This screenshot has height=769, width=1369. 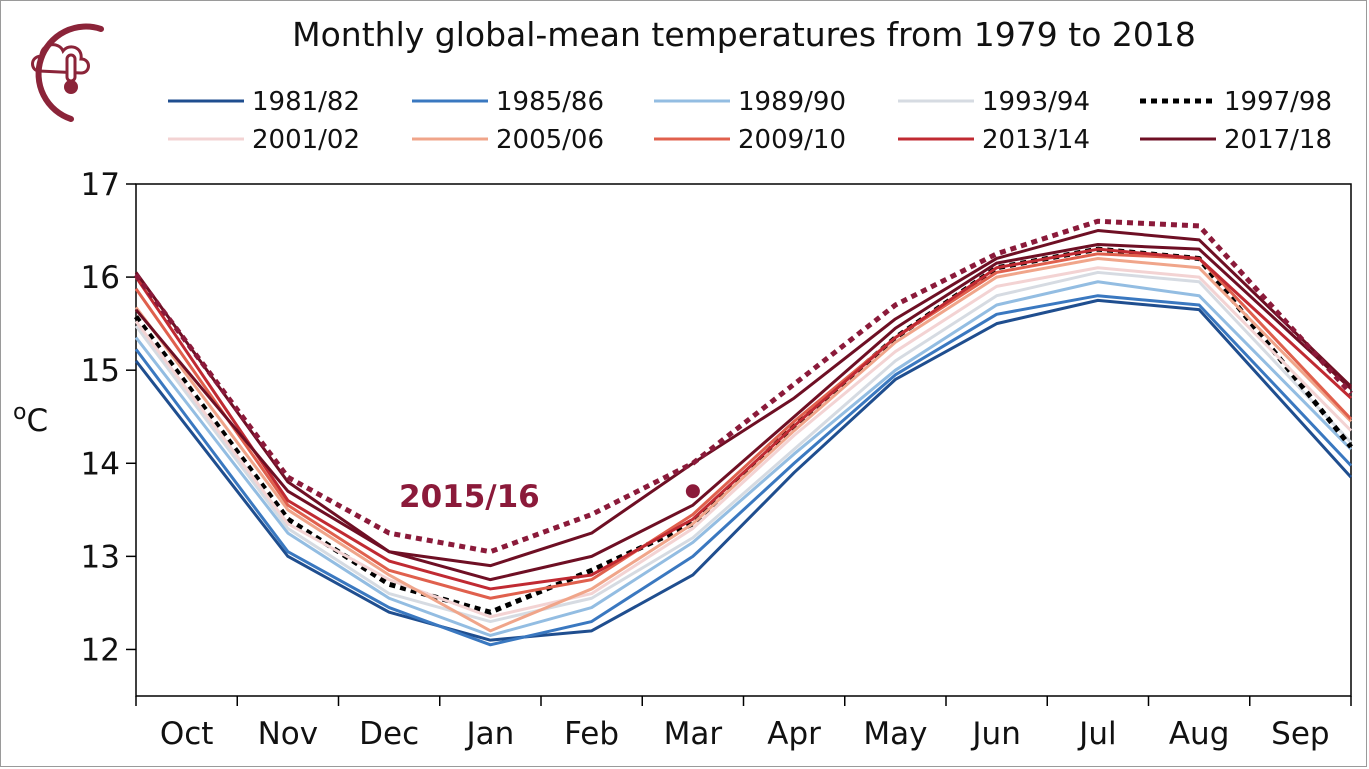 What do you see at coordinates (792, 102) in the screenshot?
I see `legend-label: 1989/90` at bounding box center [792, 102].